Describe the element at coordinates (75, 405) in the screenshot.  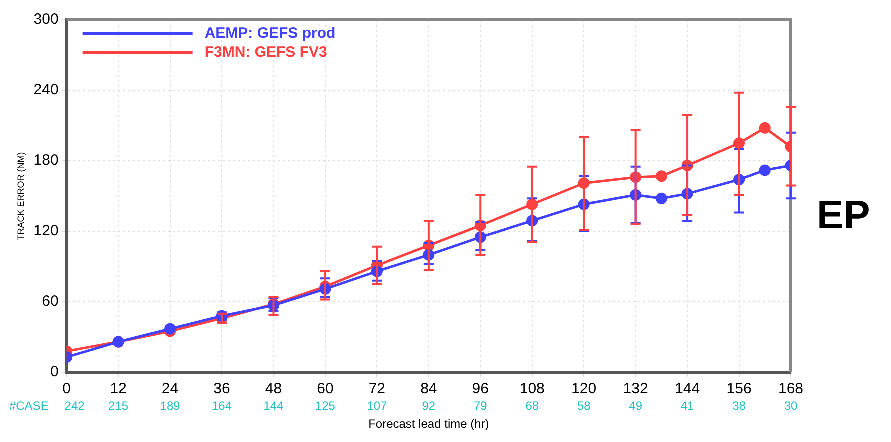
I see `text: 242` at that location.